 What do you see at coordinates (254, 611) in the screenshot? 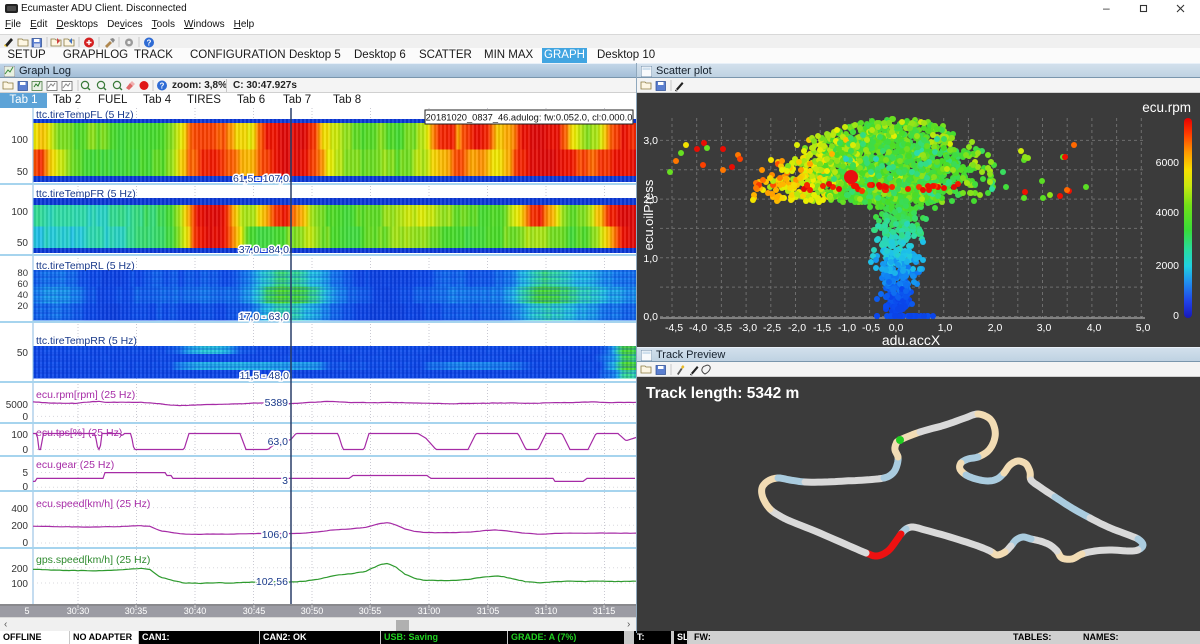
I see `svg-text: 30:45` at bounding box center [254, 611].